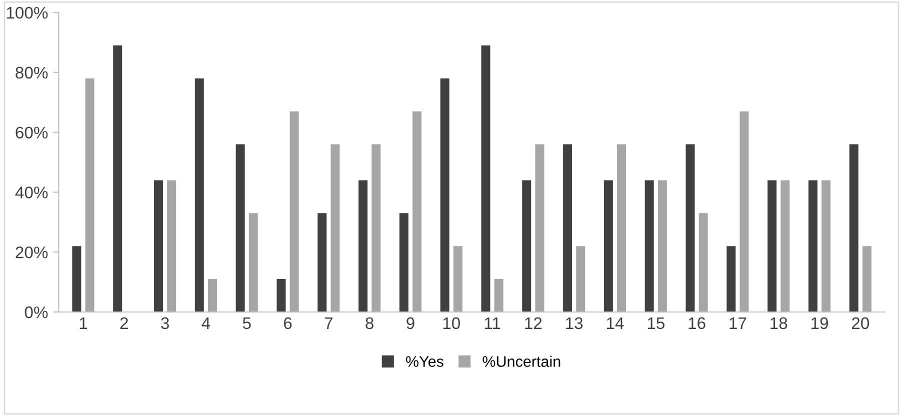 The width and height of the screenshot is (903, 416). What do you see at coordinates (574, 323) in the screenshot?
I see `x-tick-label: 13` at bounding box center [574, 323].